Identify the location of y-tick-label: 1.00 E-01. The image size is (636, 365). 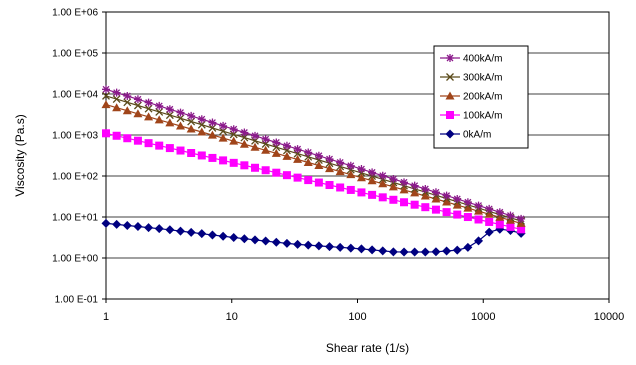
(77, 300).